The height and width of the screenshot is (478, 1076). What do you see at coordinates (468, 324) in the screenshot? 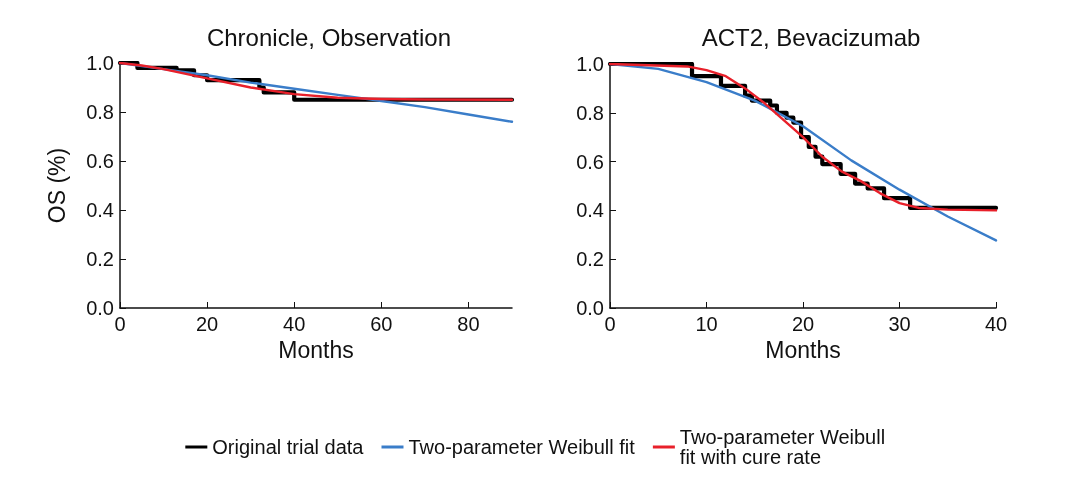
I see `x-tick-label: 80` at bounding box center [468, 324].